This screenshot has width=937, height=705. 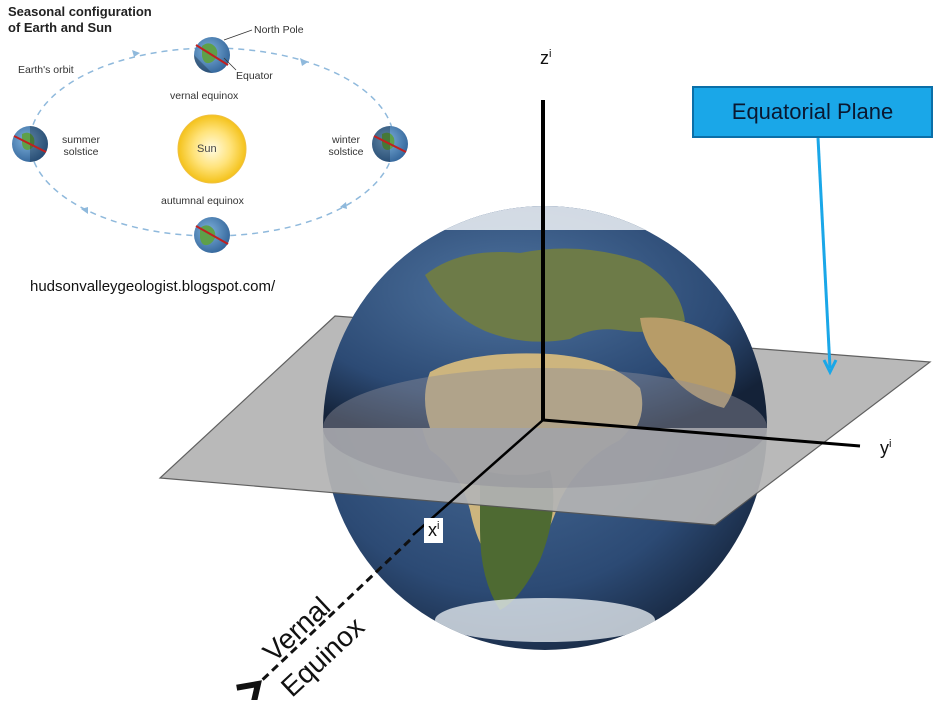 I want to click on winter-solstice-label: winter solstice, so click(x=346, y=146).